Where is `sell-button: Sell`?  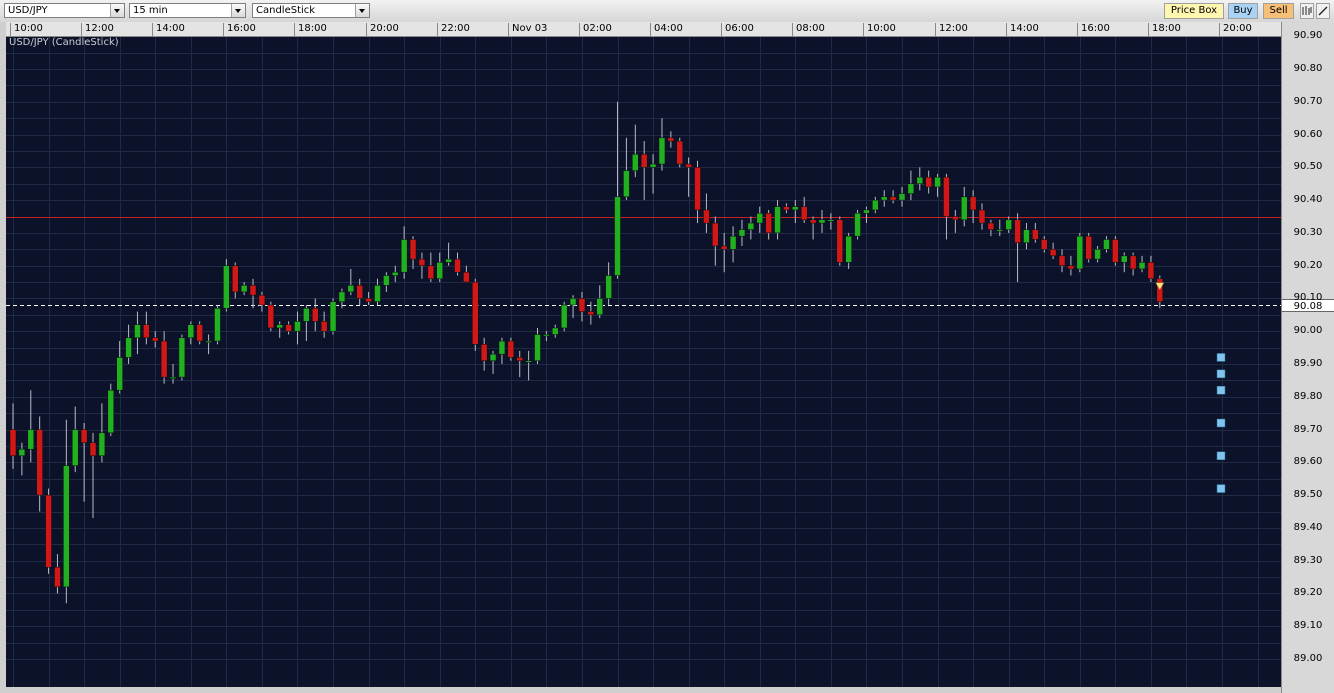
sell-button: Sell is located at coordinates (1278, 11).